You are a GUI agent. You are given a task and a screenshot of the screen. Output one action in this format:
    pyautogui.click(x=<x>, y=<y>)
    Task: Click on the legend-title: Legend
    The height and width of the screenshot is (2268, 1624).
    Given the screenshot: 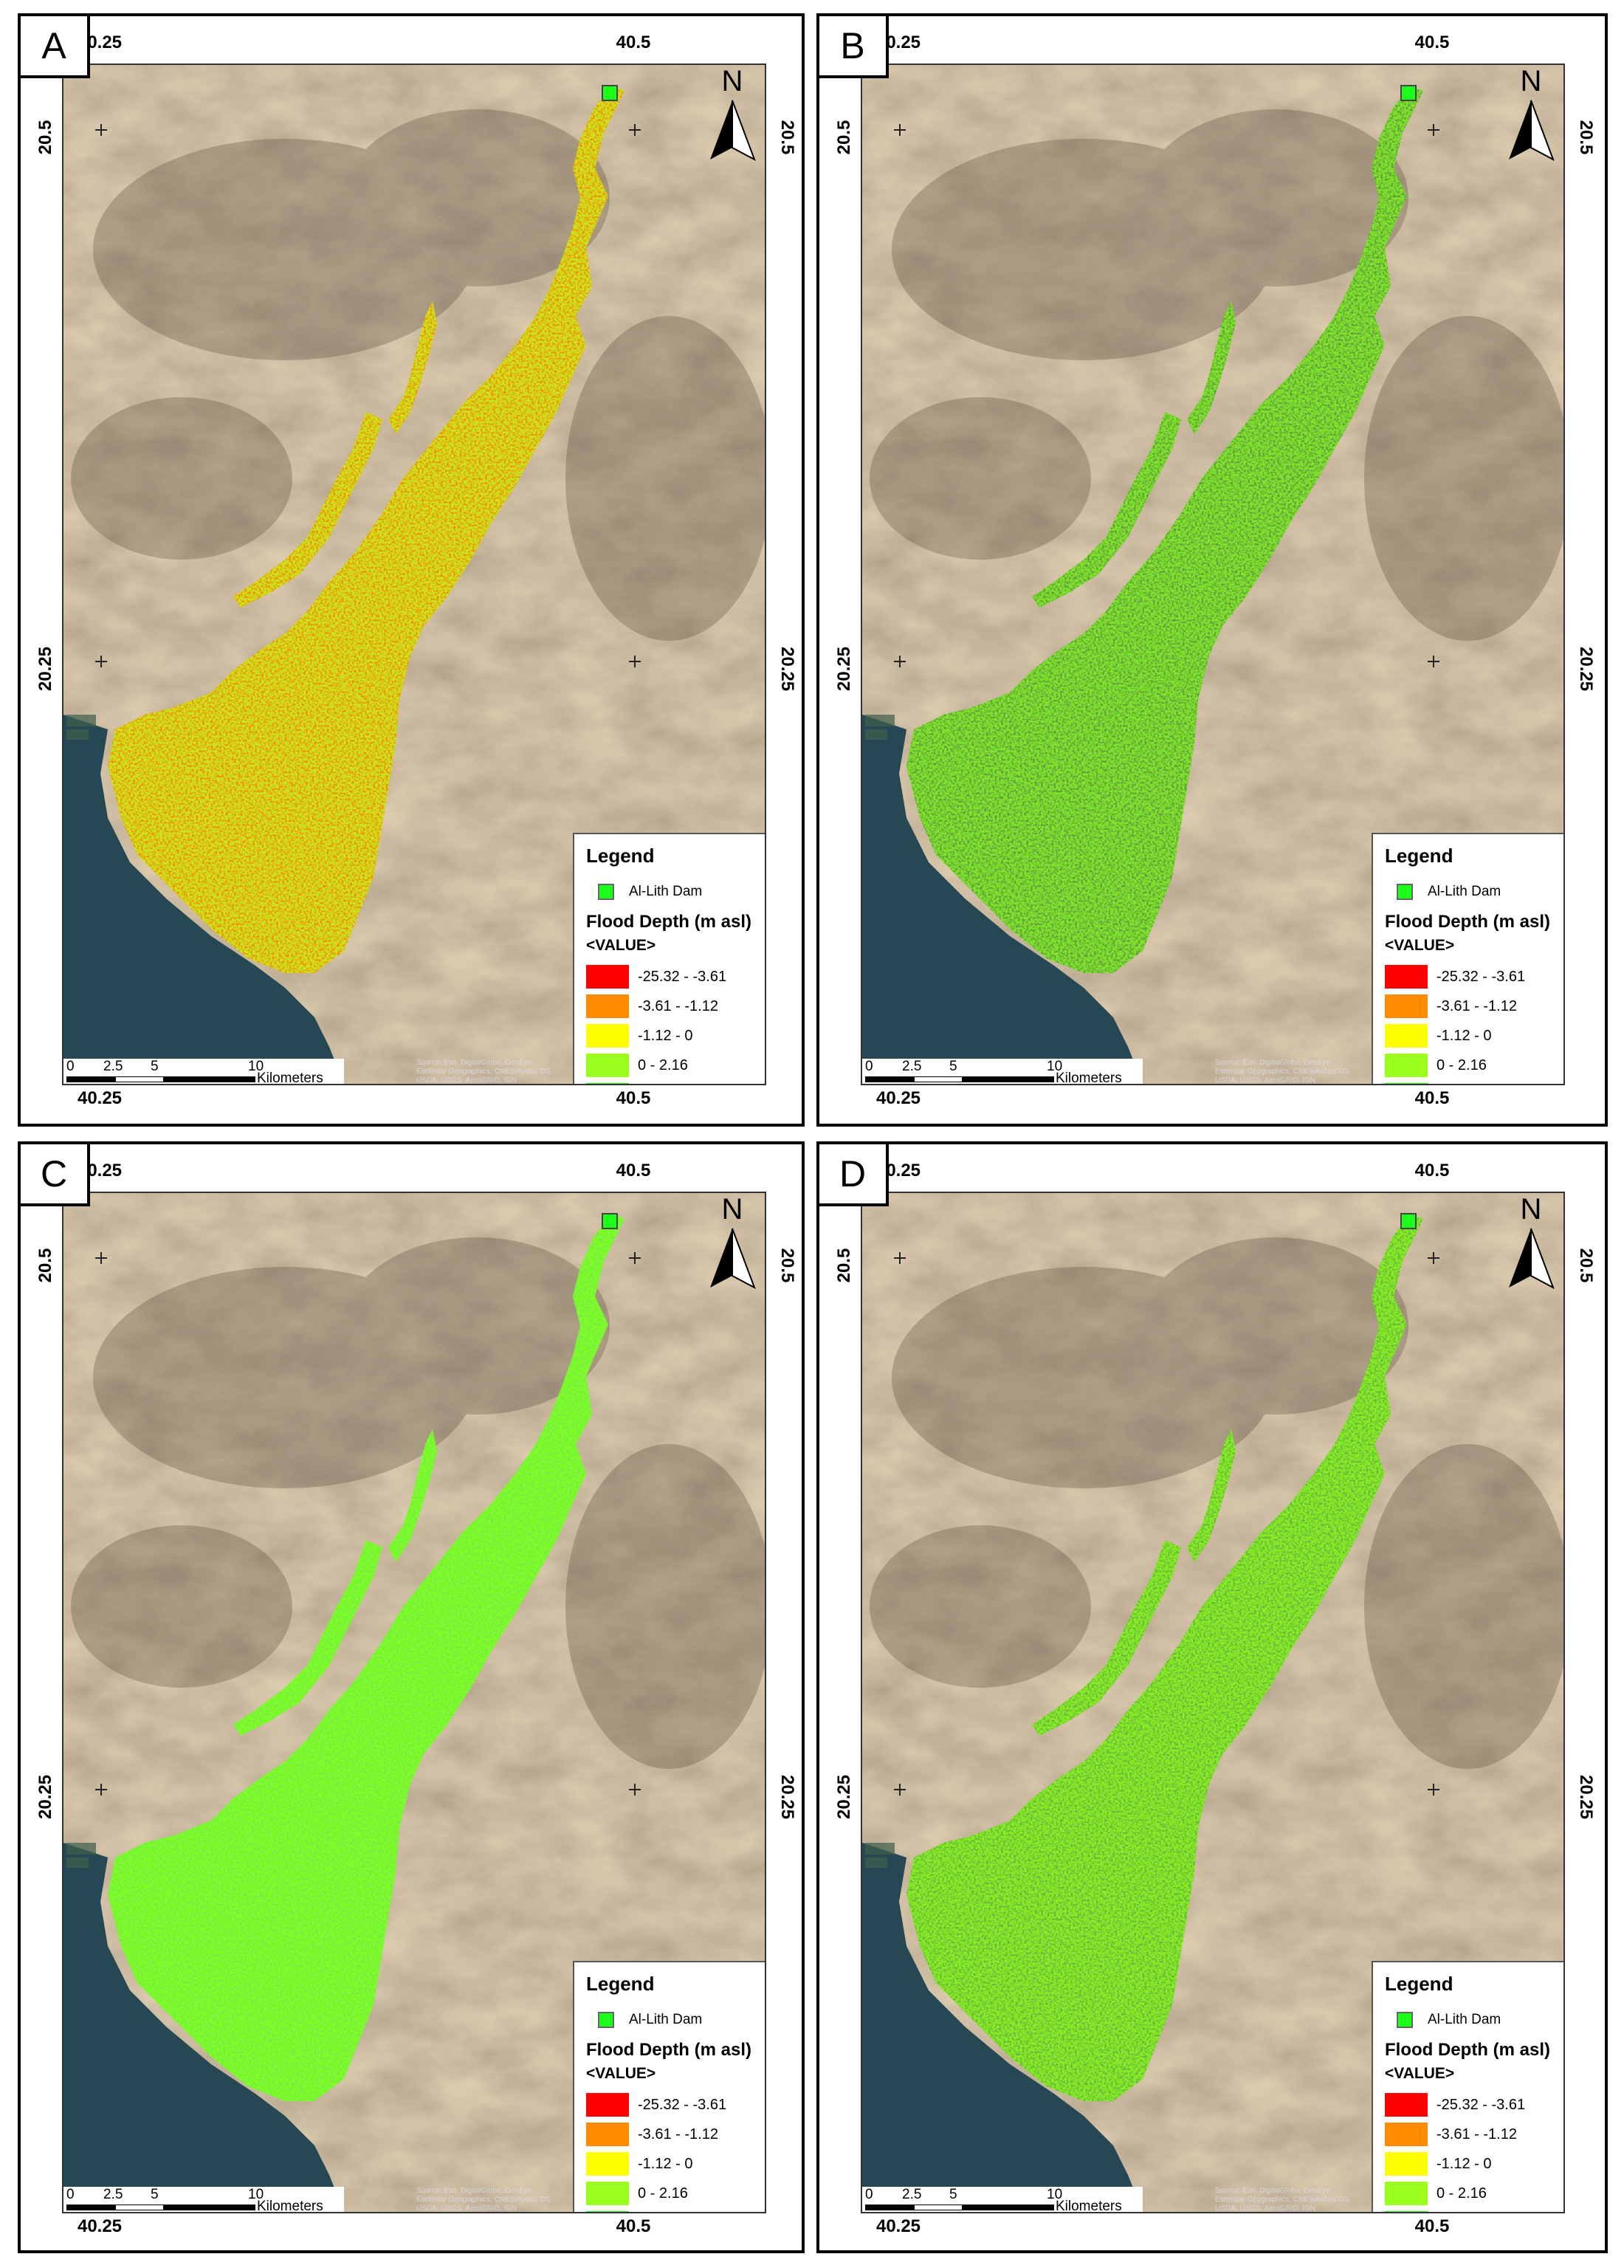 What is the action you would take?
    pyautogui.click(x=620, y=1984)
    